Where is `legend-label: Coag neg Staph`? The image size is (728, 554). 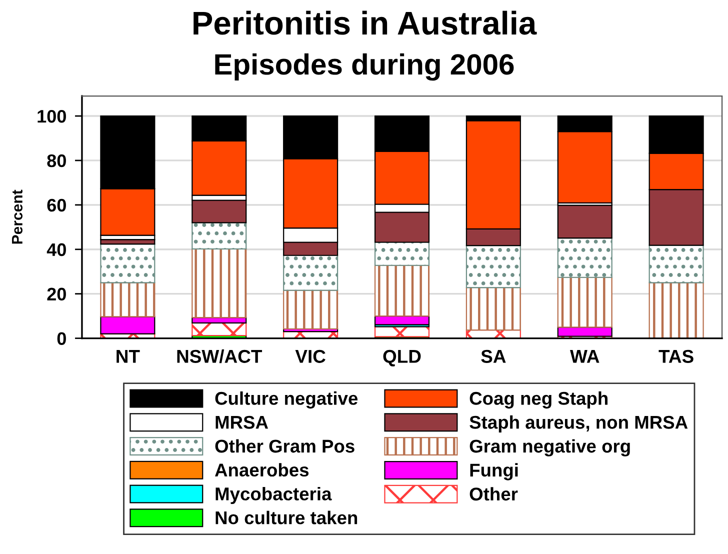
legend-label: Coag neg Staph is located at coordinates (539, 400).